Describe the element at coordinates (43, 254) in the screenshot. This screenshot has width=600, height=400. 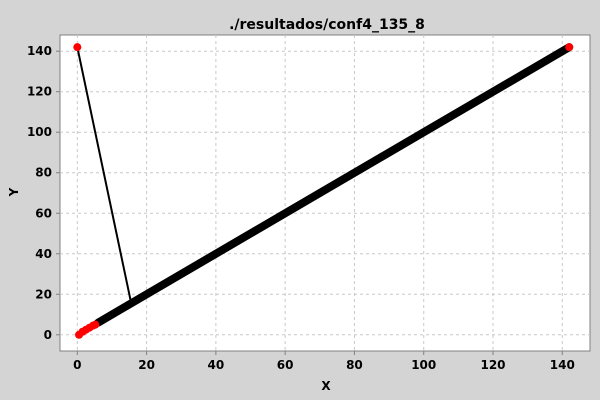
I see `y-tick-label: 40` at that location.